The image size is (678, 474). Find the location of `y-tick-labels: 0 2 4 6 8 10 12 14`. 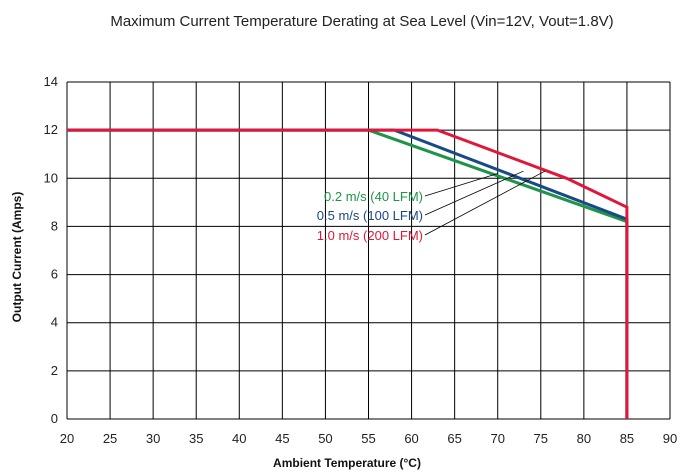

y-tick-labels: 0 2 4 6 8 10 12 14 is located at coordinates (51, 250).